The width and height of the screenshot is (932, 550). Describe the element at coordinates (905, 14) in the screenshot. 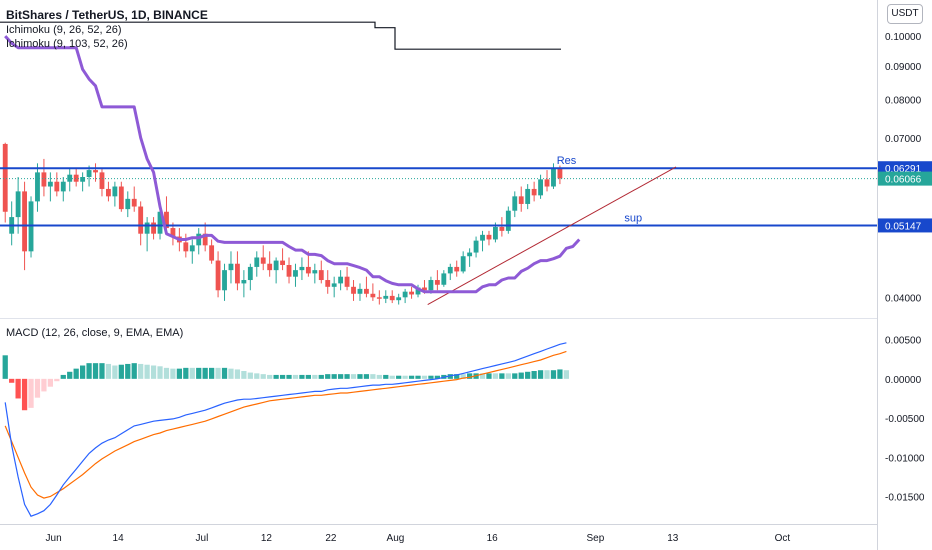

I see `currency-button: USDT` at that location.